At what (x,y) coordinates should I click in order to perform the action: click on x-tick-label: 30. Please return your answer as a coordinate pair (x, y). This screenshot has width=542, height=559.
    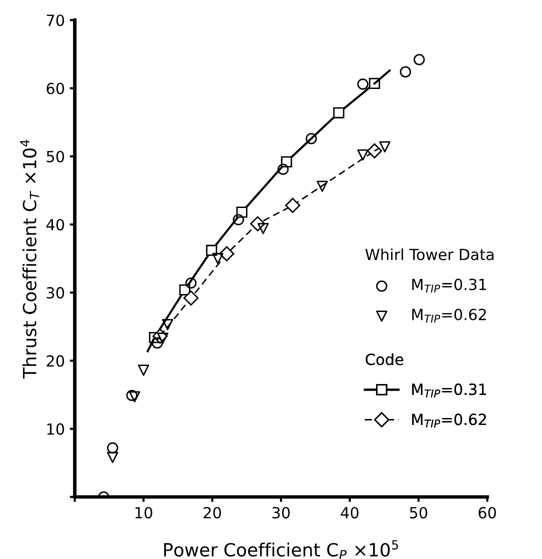
    Looking at the image, I should click on (281, 512).